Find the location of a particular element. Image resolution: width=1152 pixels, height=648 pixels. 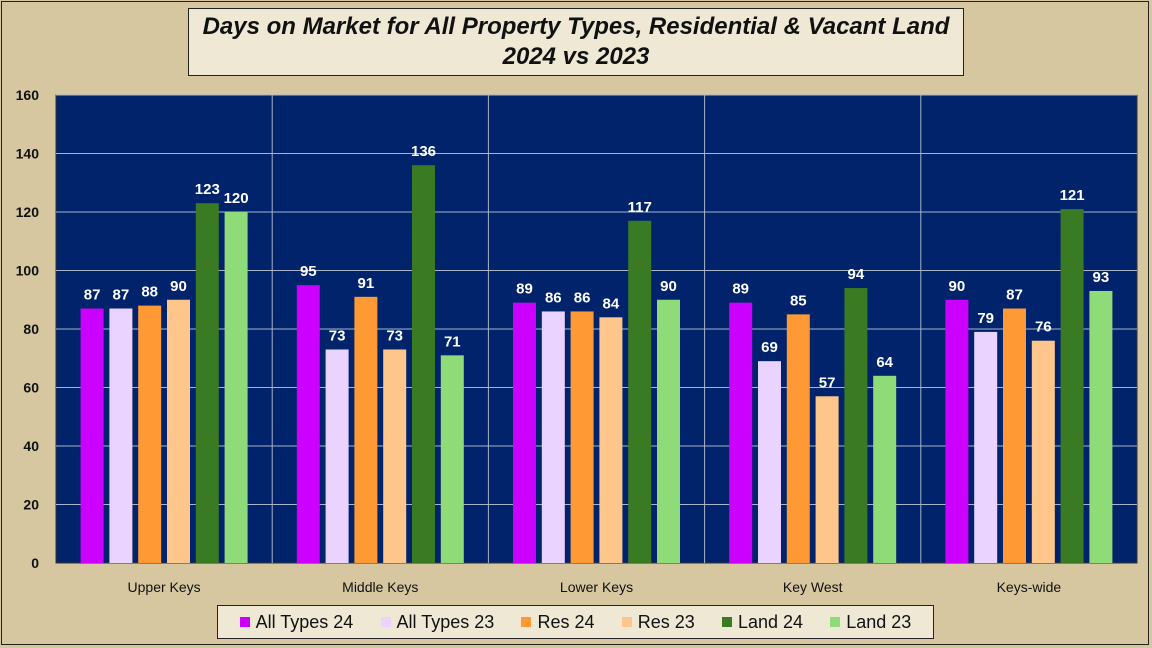

legend-label: Res 23 is located at coordinates (666, 621).